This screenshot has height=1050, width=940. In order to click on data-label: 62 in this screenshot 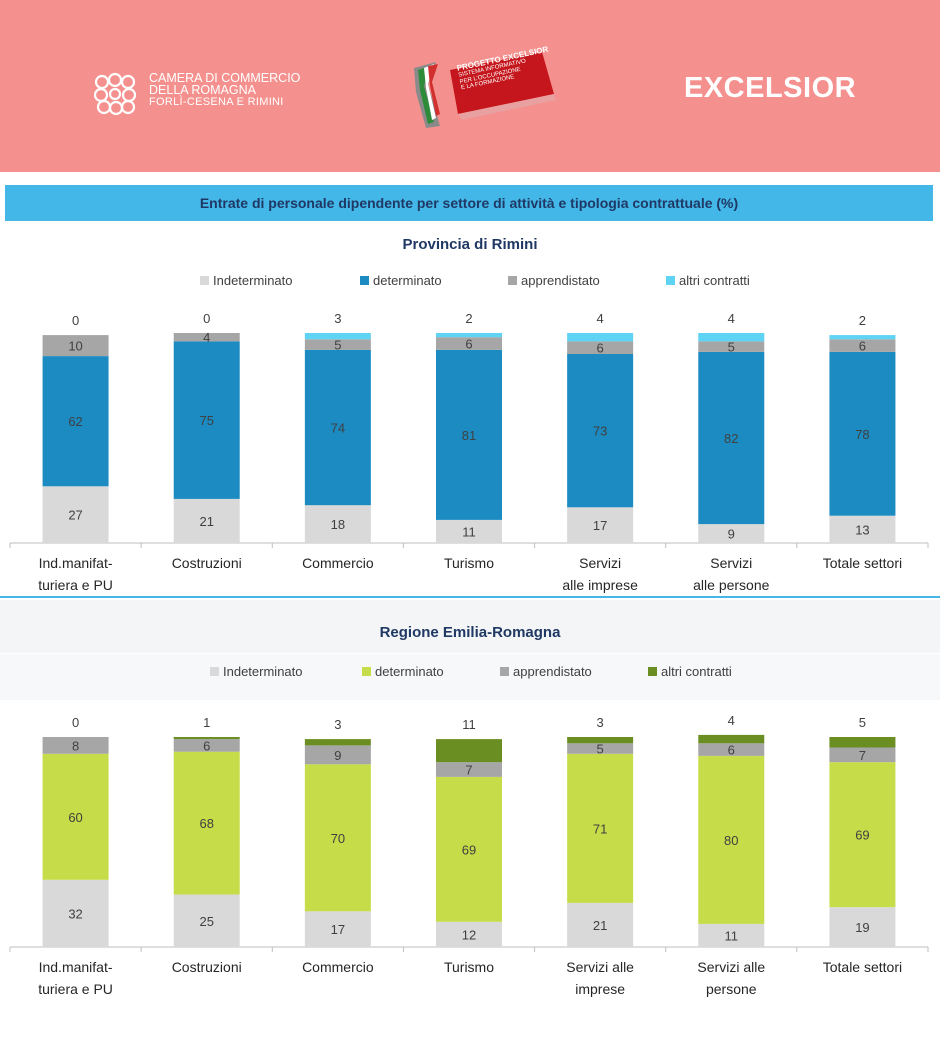, I will do `click(75, 421)`.